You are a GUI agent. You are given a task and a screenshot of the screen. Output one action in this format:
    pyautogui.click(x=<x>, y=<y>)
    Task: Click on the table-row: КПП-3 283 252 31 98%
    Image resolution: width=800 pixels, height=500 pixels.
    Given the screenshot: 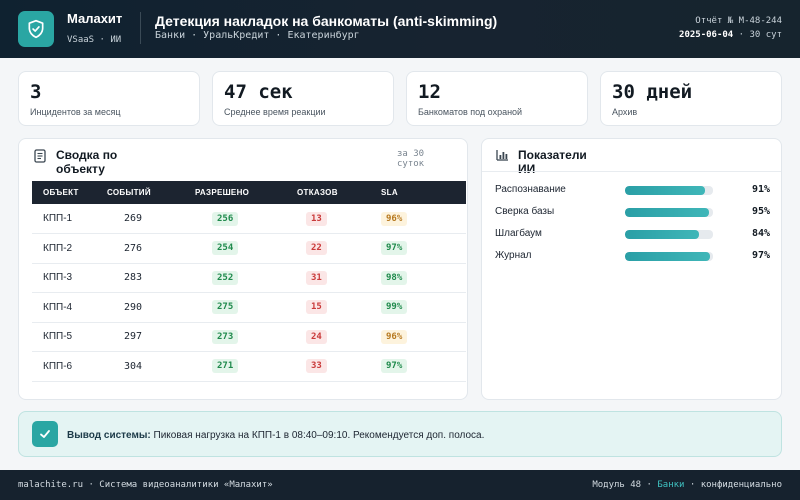 What is the action you would take?
    pyautogui.click(x=249, y=278)
    